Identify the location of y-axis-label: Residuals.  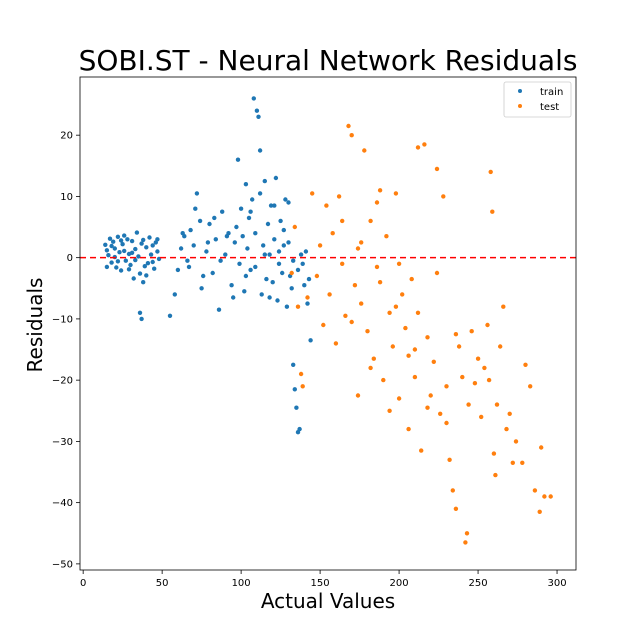
(35, 325).